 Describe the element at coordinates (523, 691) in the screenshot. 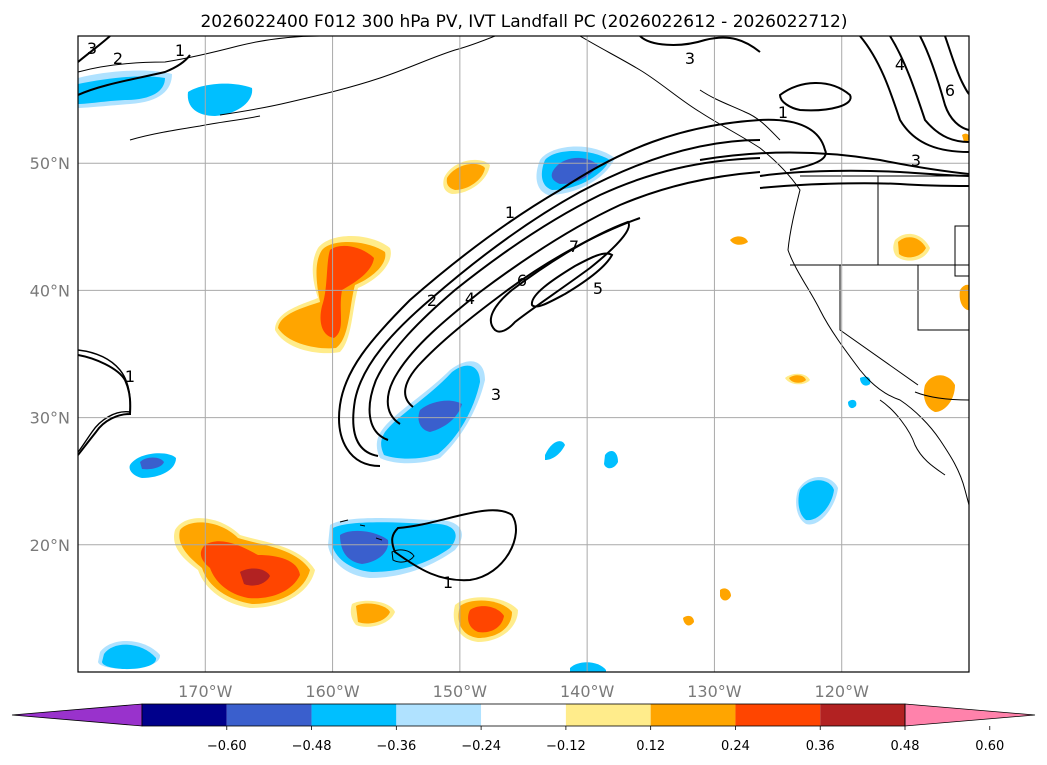

I see `longitude-tick-labels: 170°W 160°W 150°W 140°W 130°W 120°W` at that location.